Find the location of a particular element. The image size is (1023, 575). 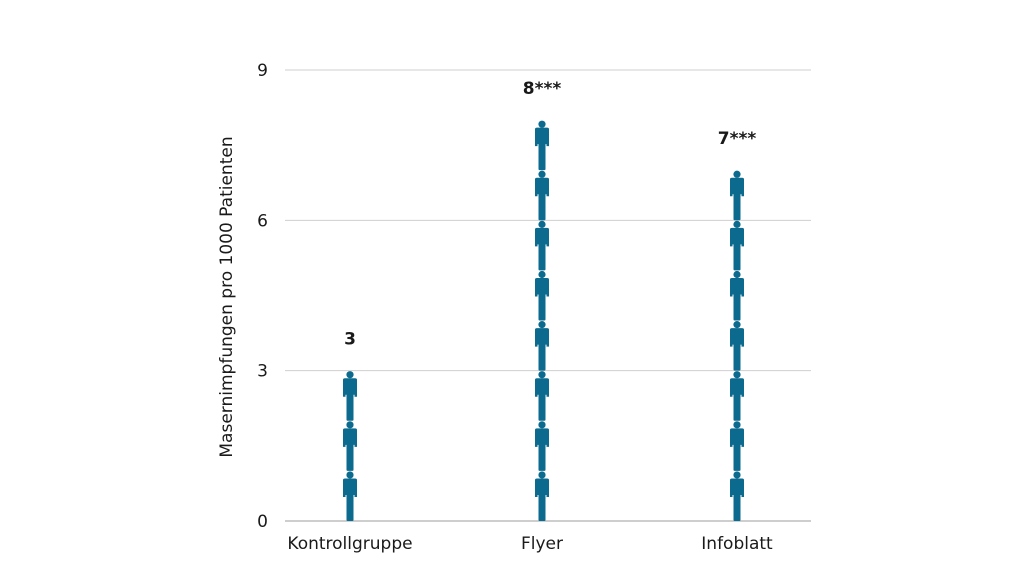

value-label: 3 is located at coordinates (350, 340).